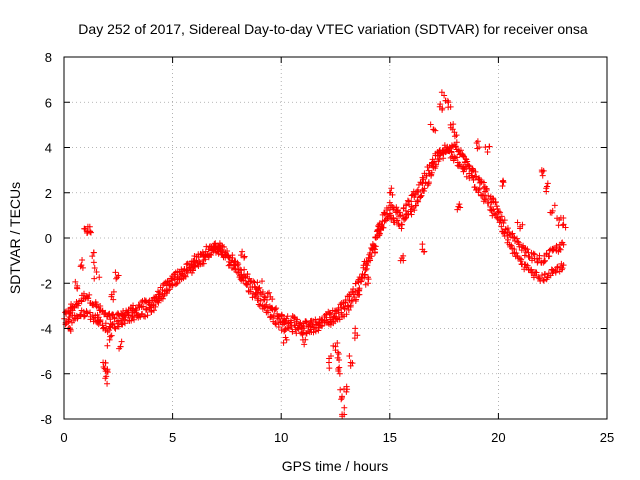  I want to click on x-axis-label: GPS time / hours, so click(335, 466).